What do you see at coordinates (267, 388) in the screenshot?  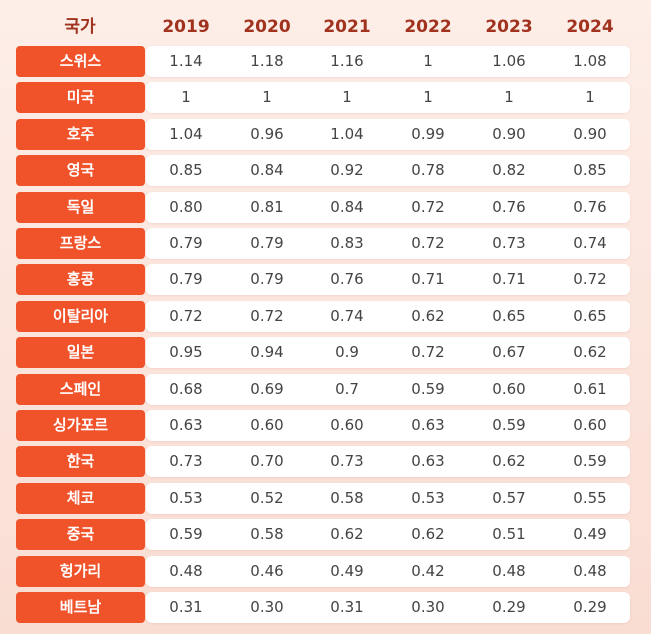 I see `value-cell: 0.69` at bounding box center [267, 388].